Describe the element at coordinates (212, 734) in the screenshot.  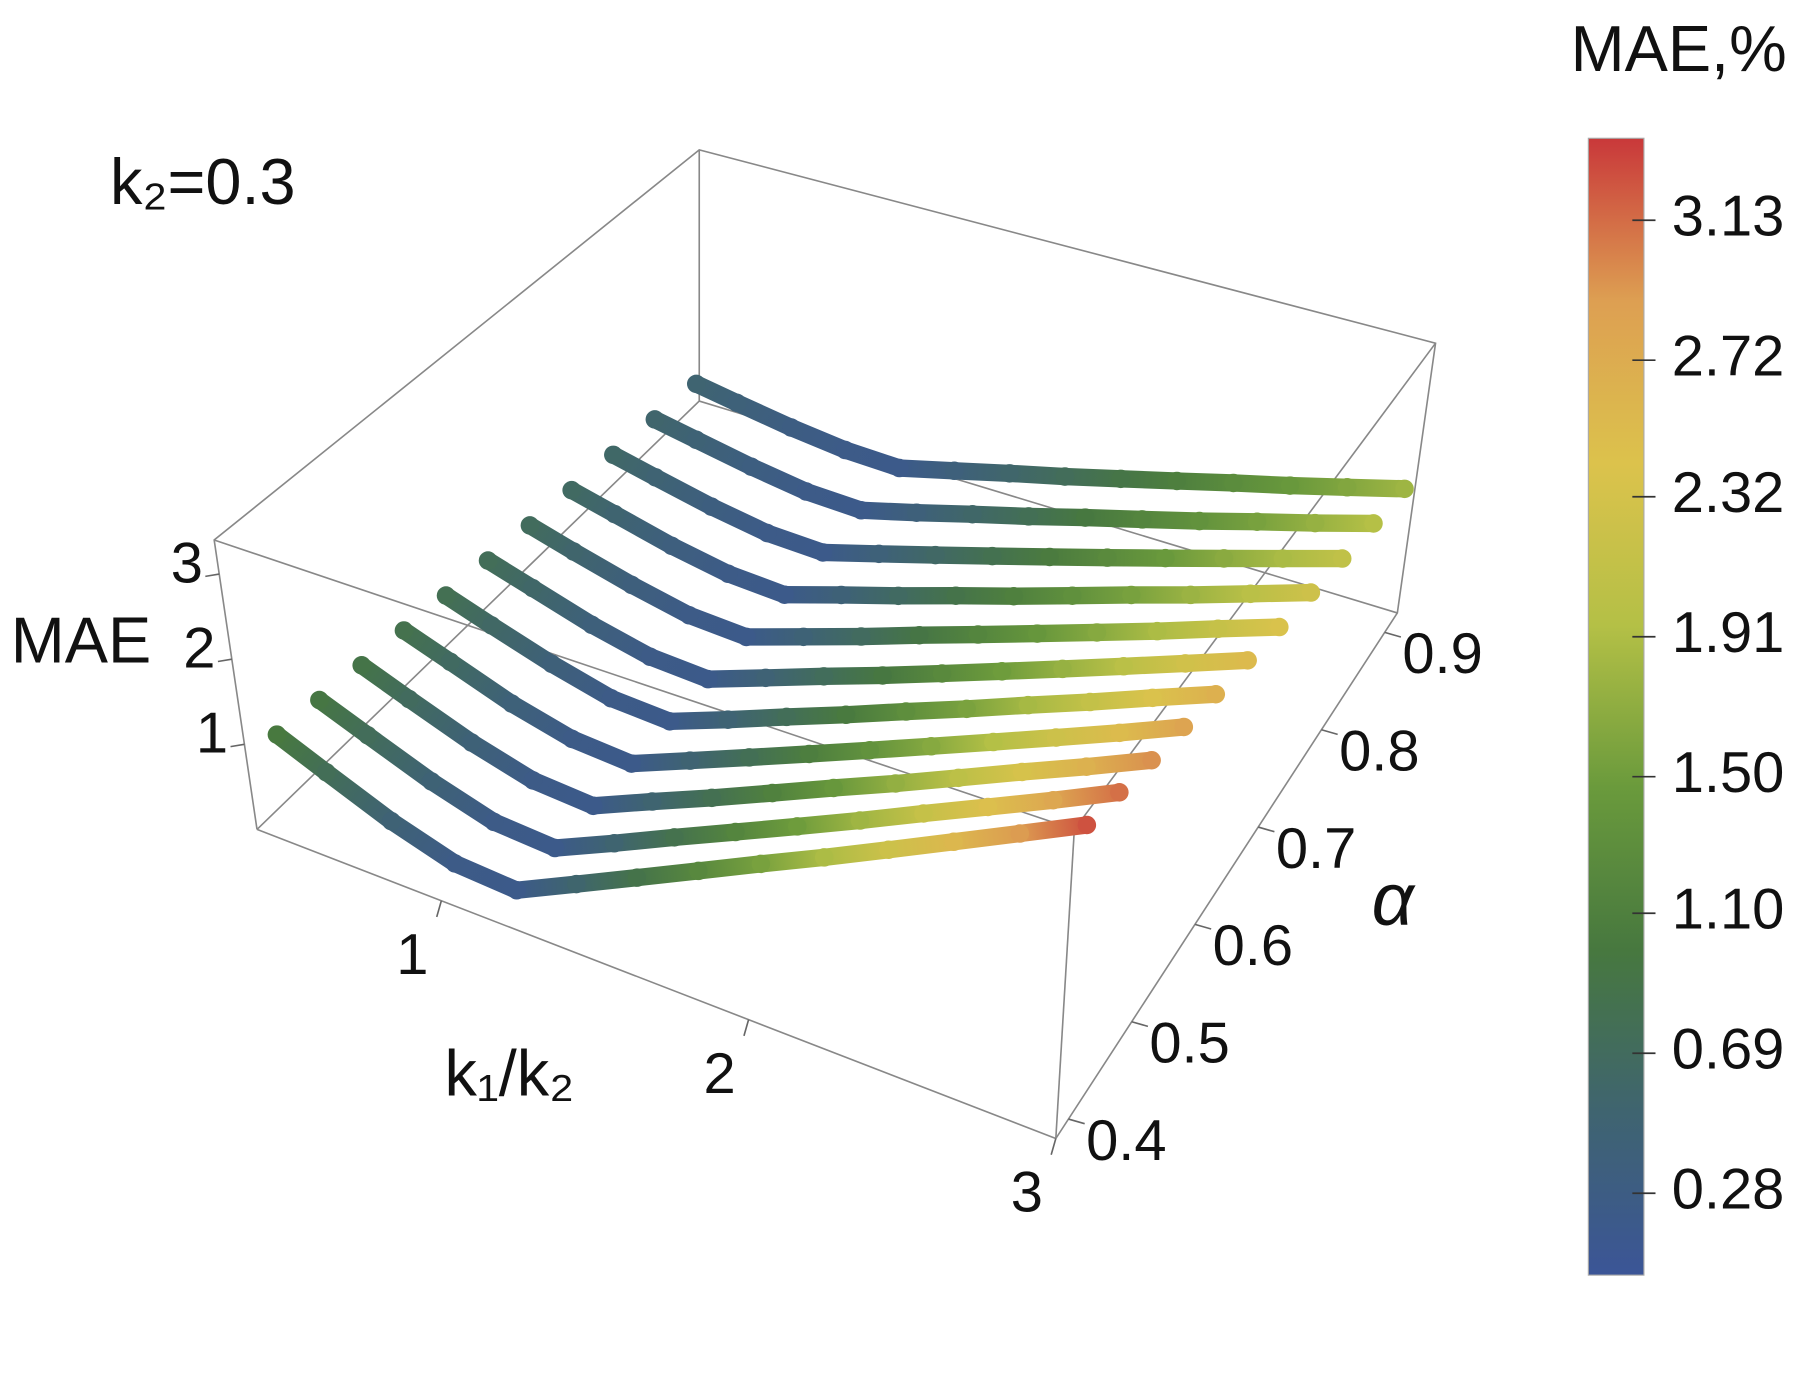
I see `z-tick-label: 1` at that location.